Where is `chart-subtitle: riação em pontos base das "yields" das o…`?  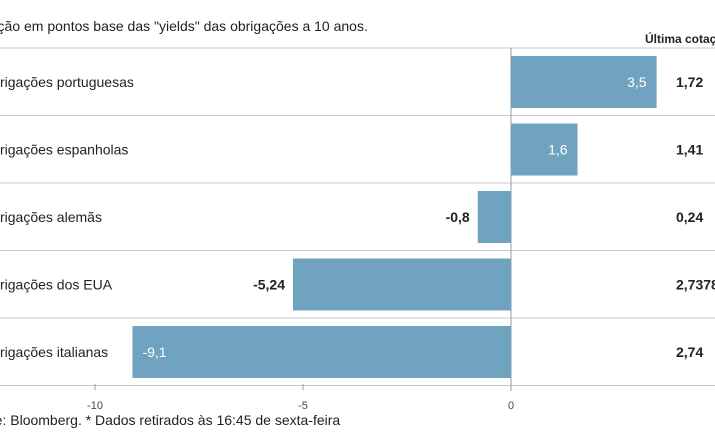
chart-subtitle: riação em pontos base das "yields" das o… is located at coordinates (184, 26).